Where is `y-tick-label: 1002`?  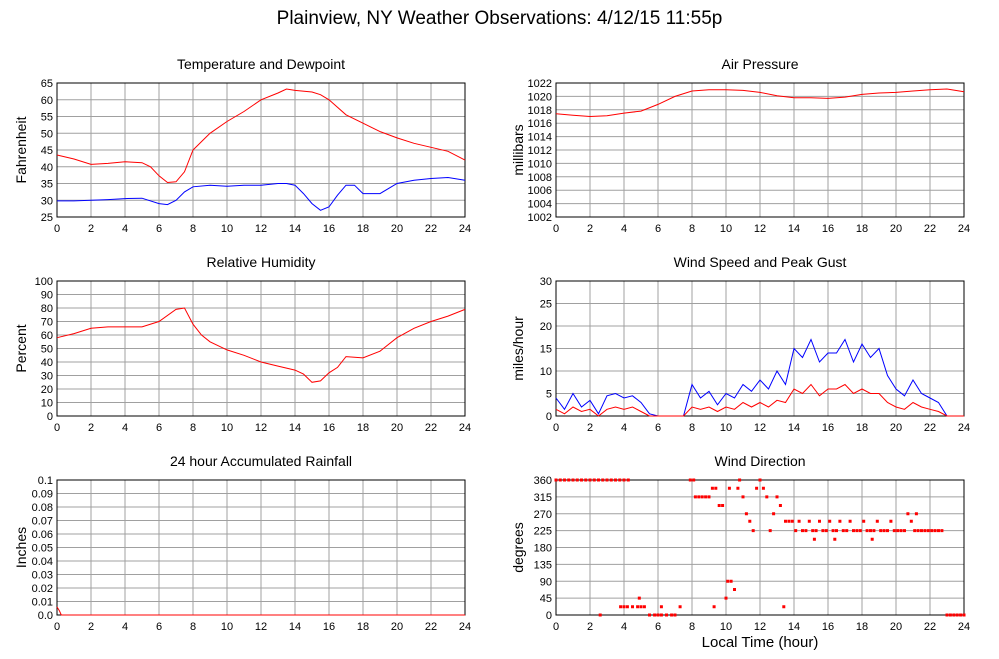
y-tick-label: 1002 is located at coordinates (540, 218).